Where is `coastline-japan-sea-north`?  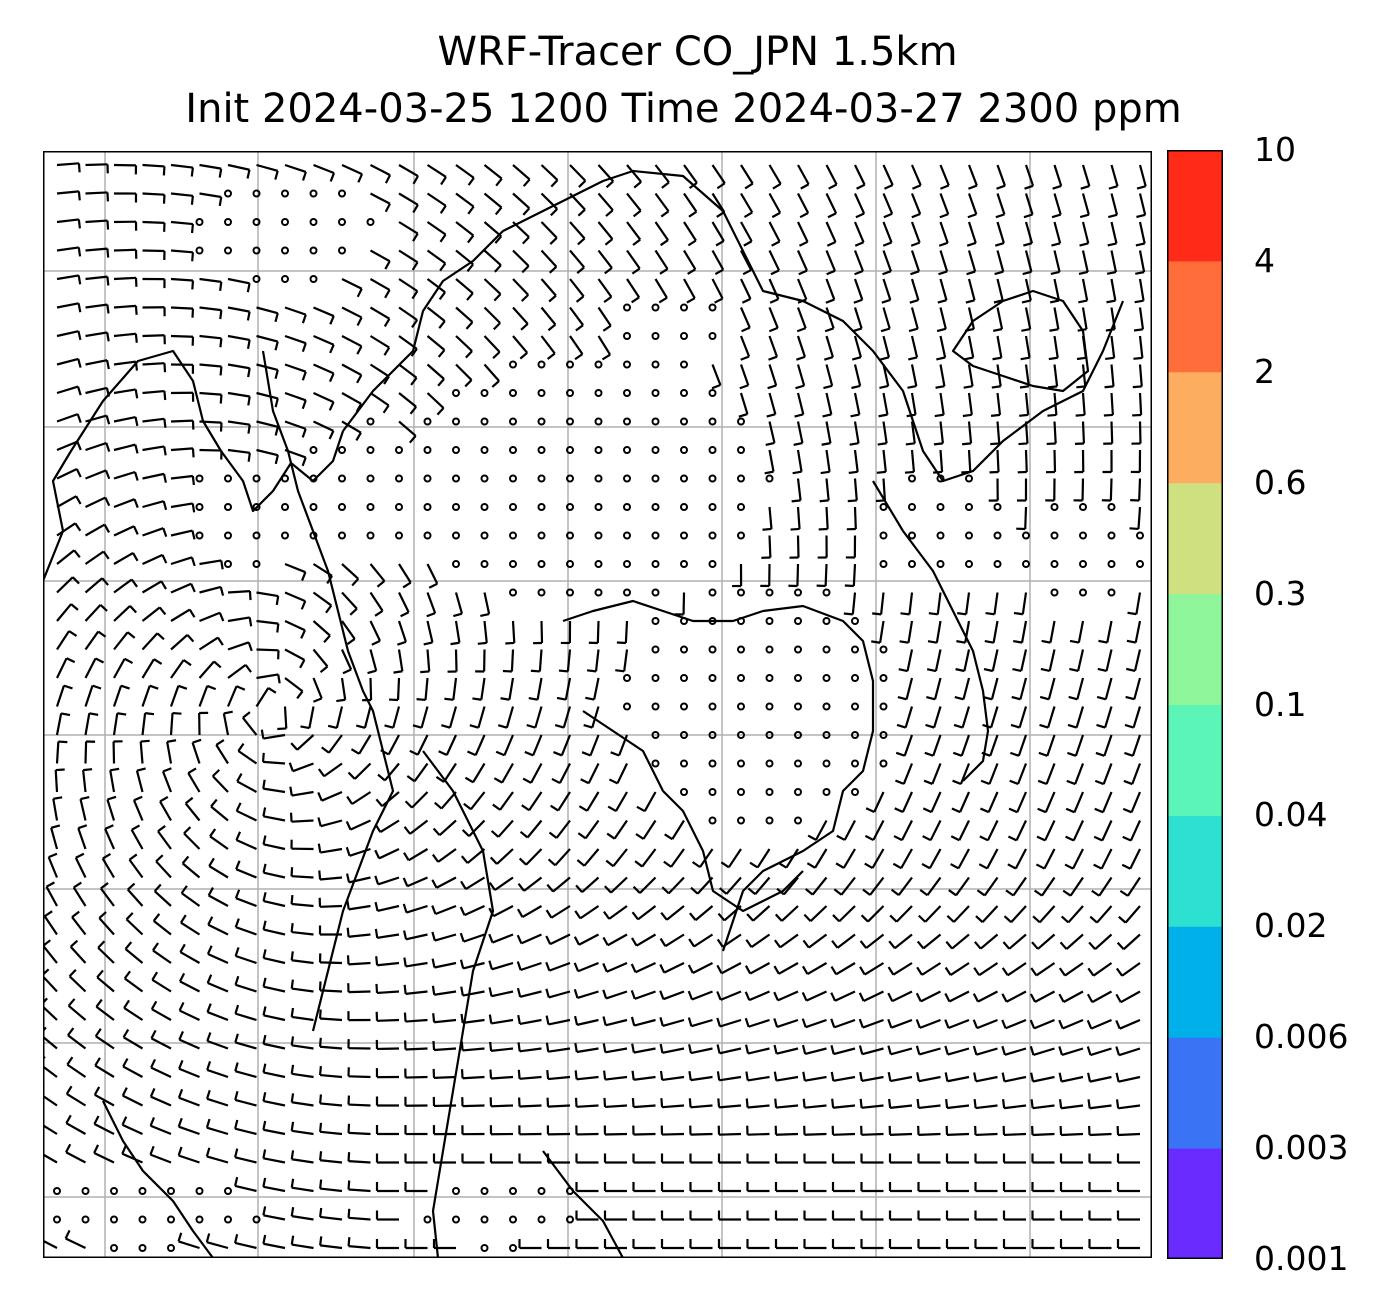
coastline-japan-sea-north is located at coordinates (733, 326).